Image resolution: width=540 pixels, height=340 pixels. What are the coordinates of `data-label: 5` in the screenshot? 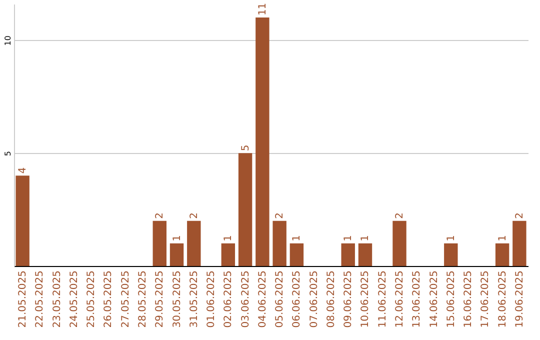 It's located at (246, 148).